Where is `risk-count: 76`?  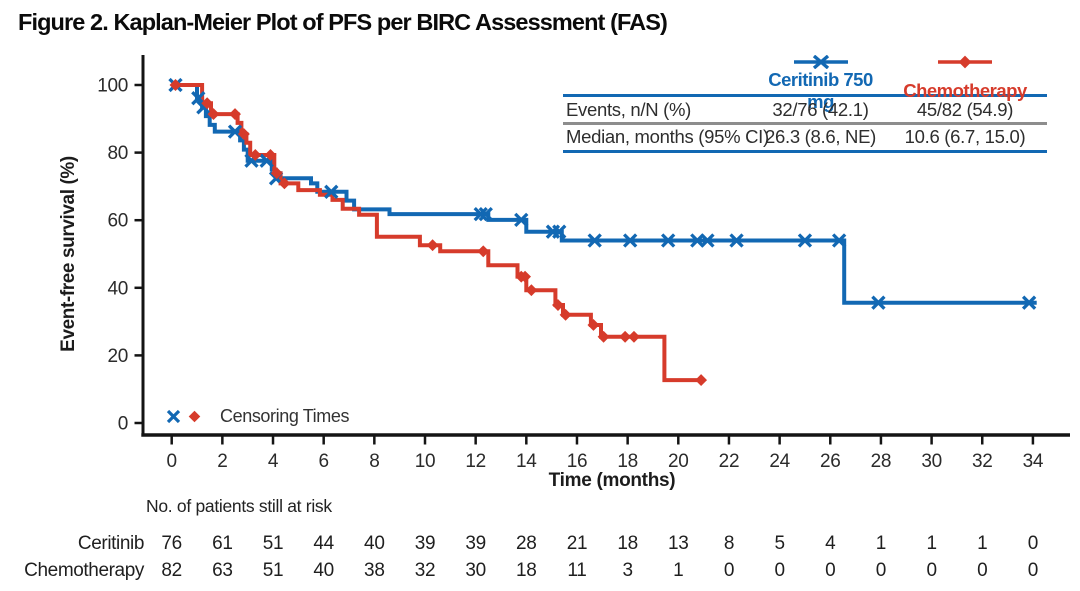
risk-count: 76 is located at coordinates (171, 543).